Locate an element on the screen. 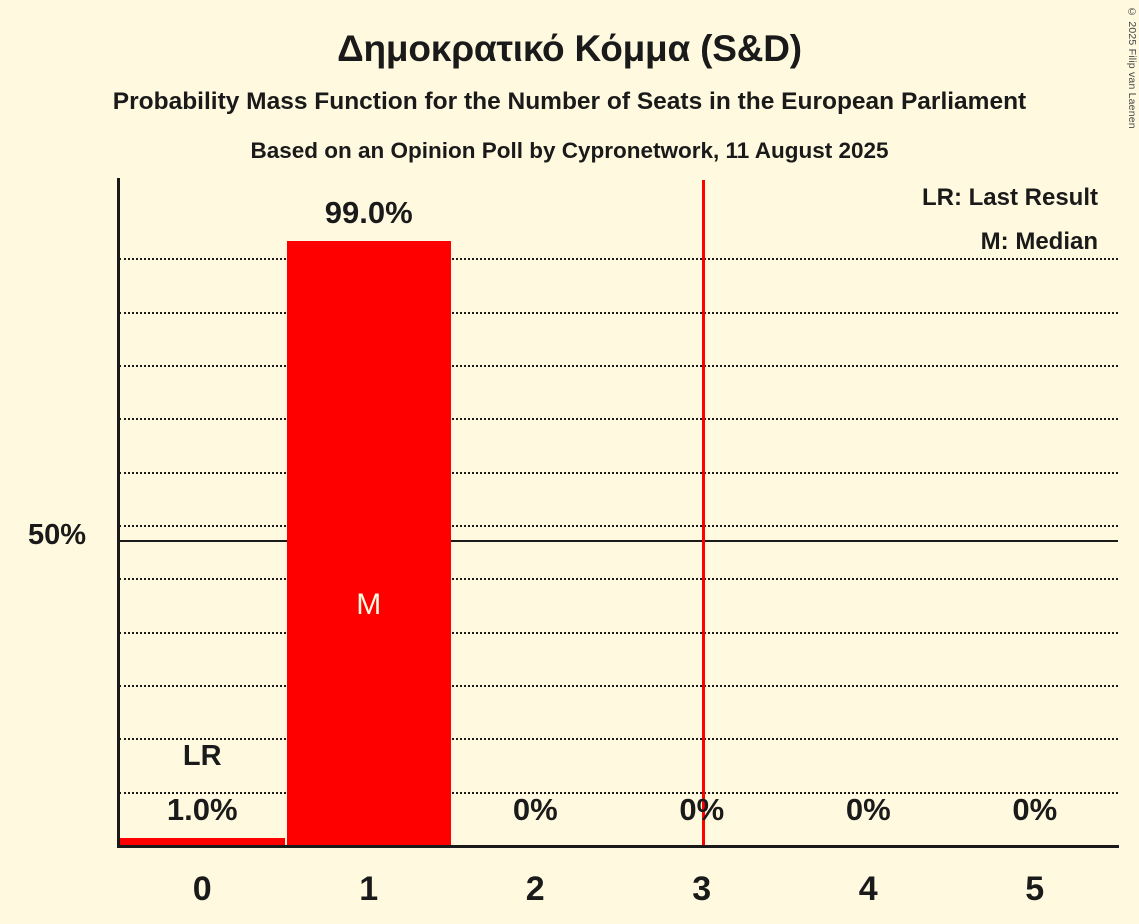  legend-item-median: M: Median is located at coordinates (1039, 241).